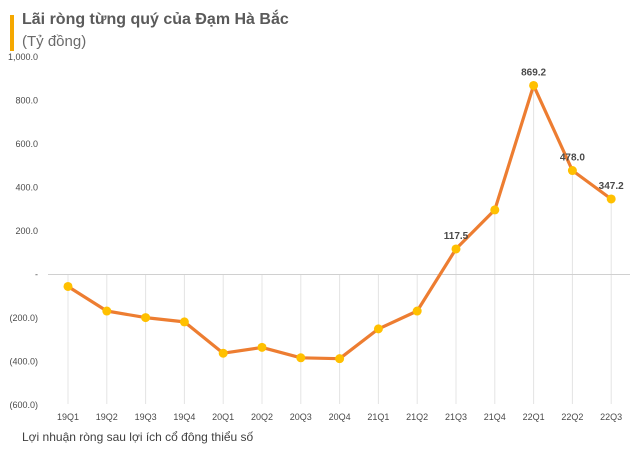 Image resolution: width=630 pixels, height=451 pixels. I want to click on x-tick-label: 20Q3, so click(301, 417).